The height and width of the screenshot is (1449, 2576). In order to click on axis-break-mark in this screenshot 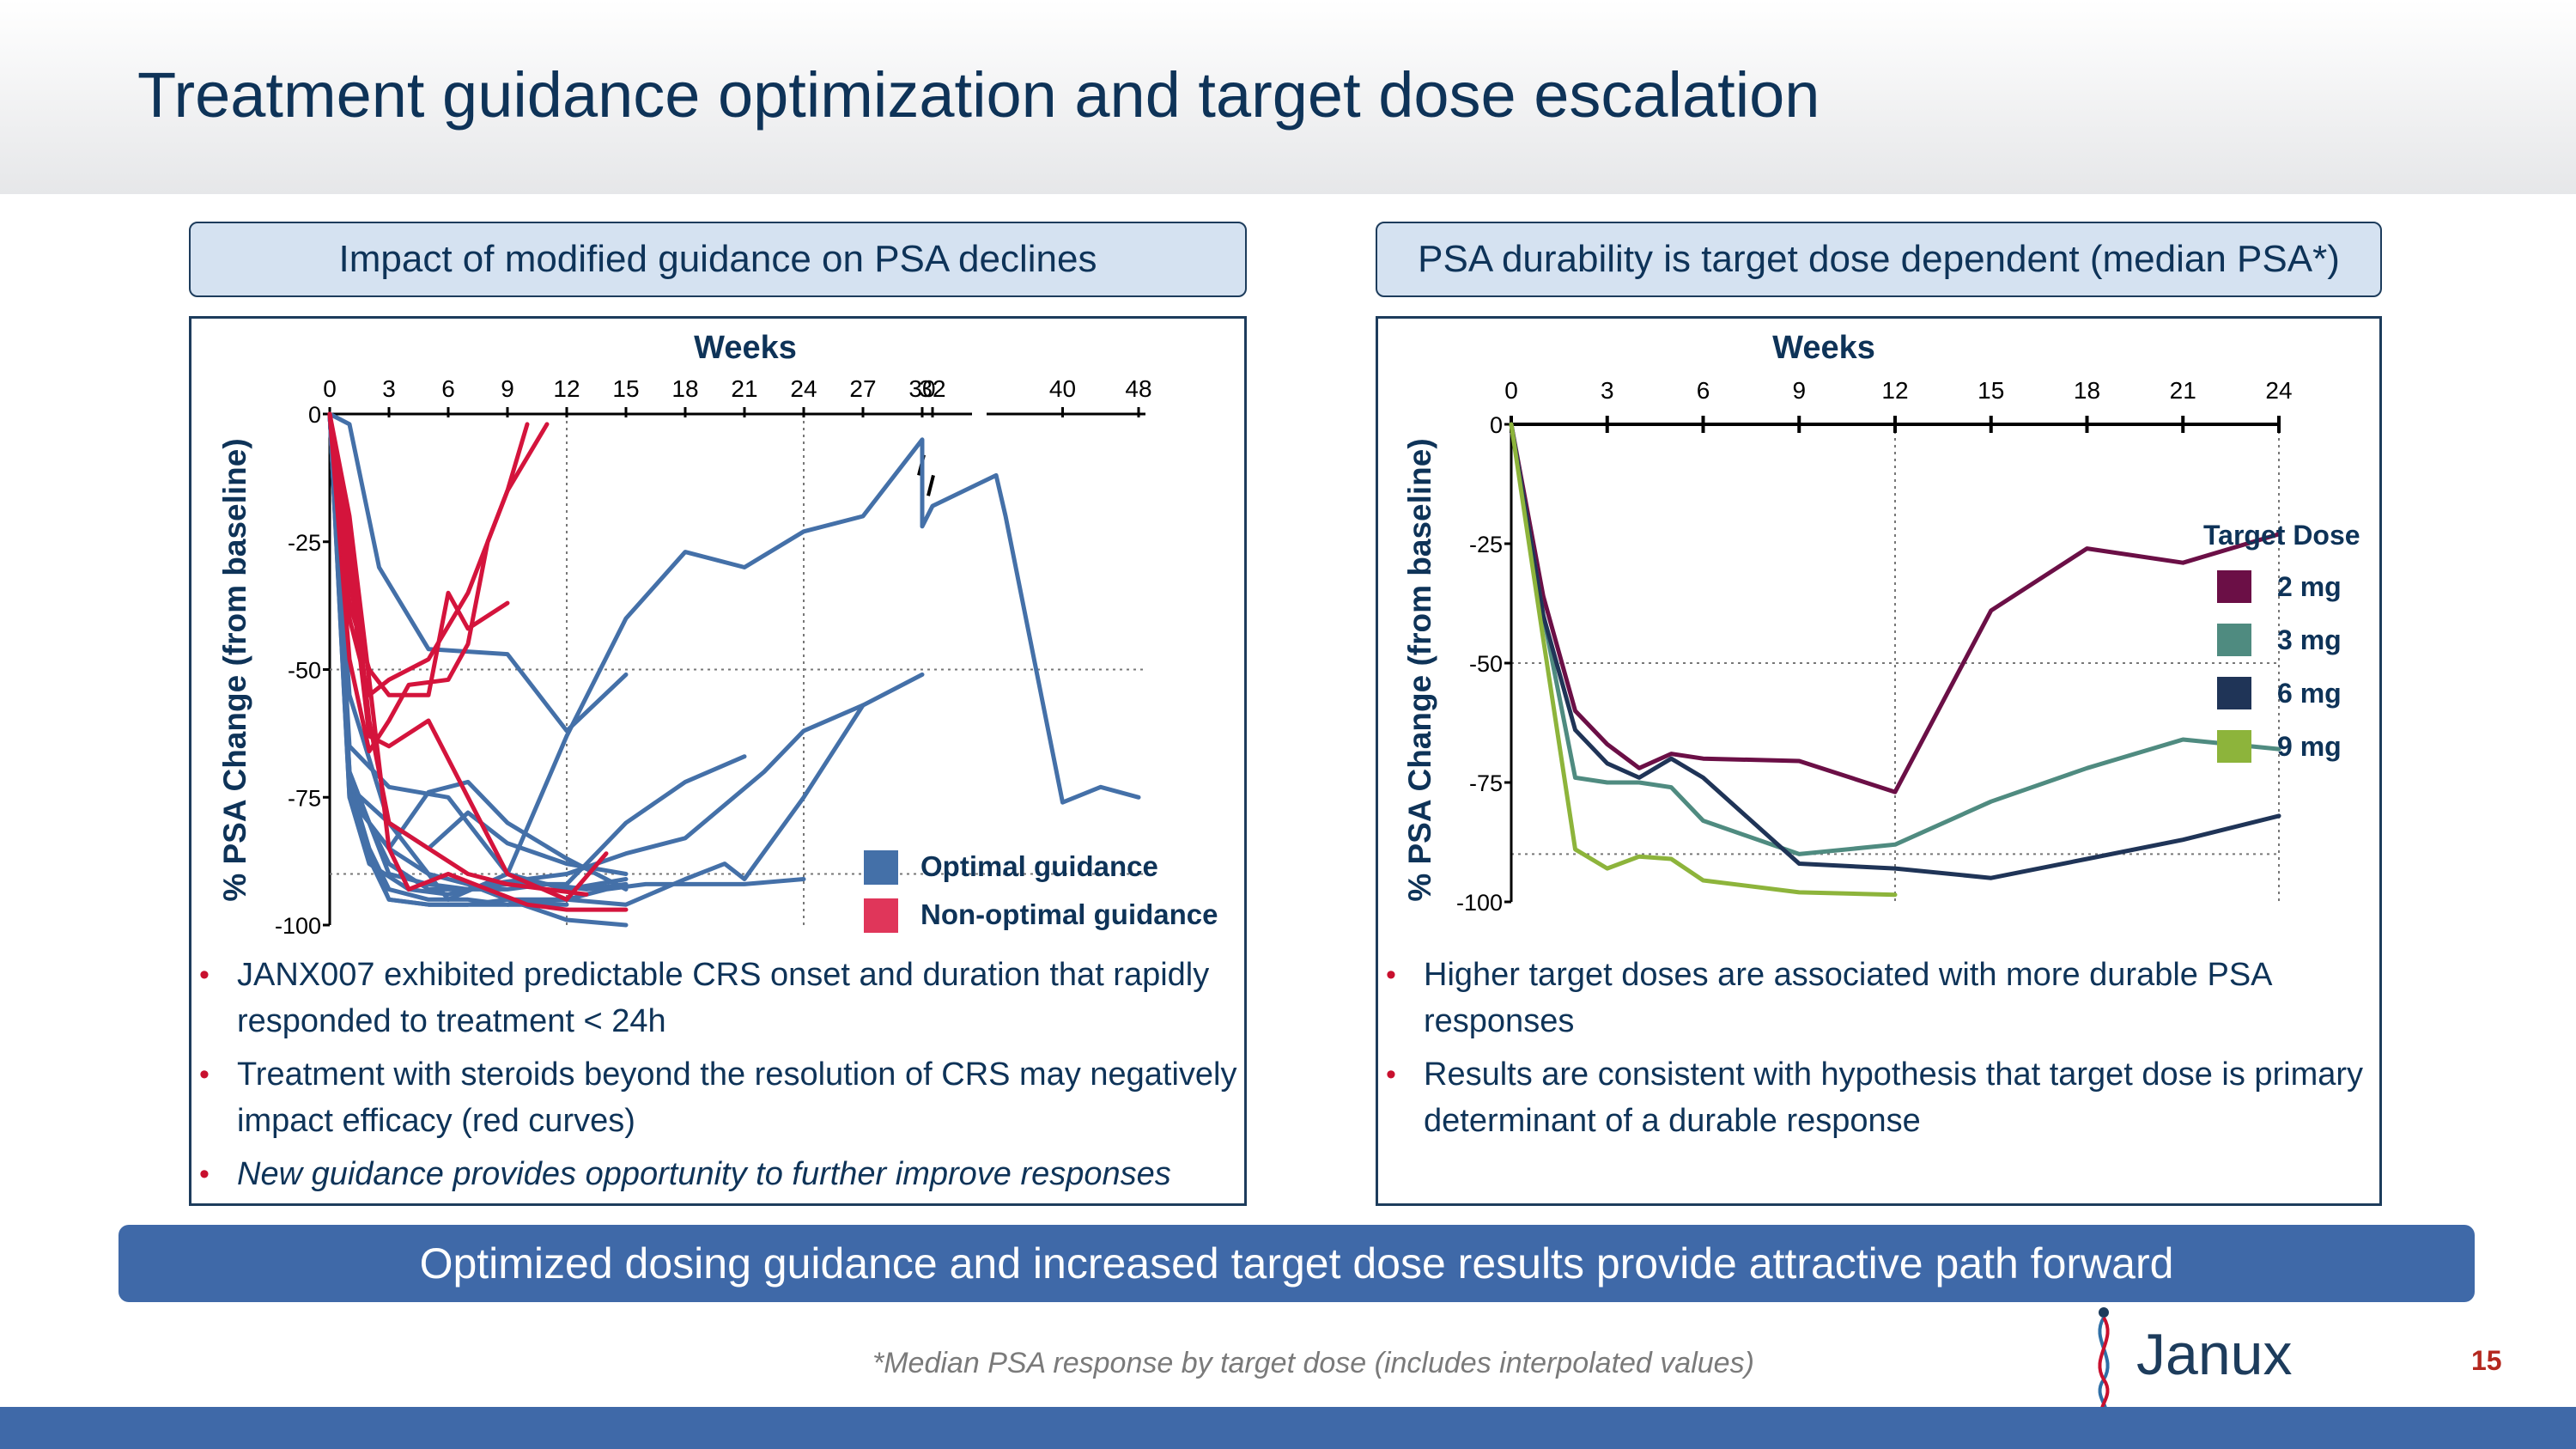, I will do `click(931, 485)`.